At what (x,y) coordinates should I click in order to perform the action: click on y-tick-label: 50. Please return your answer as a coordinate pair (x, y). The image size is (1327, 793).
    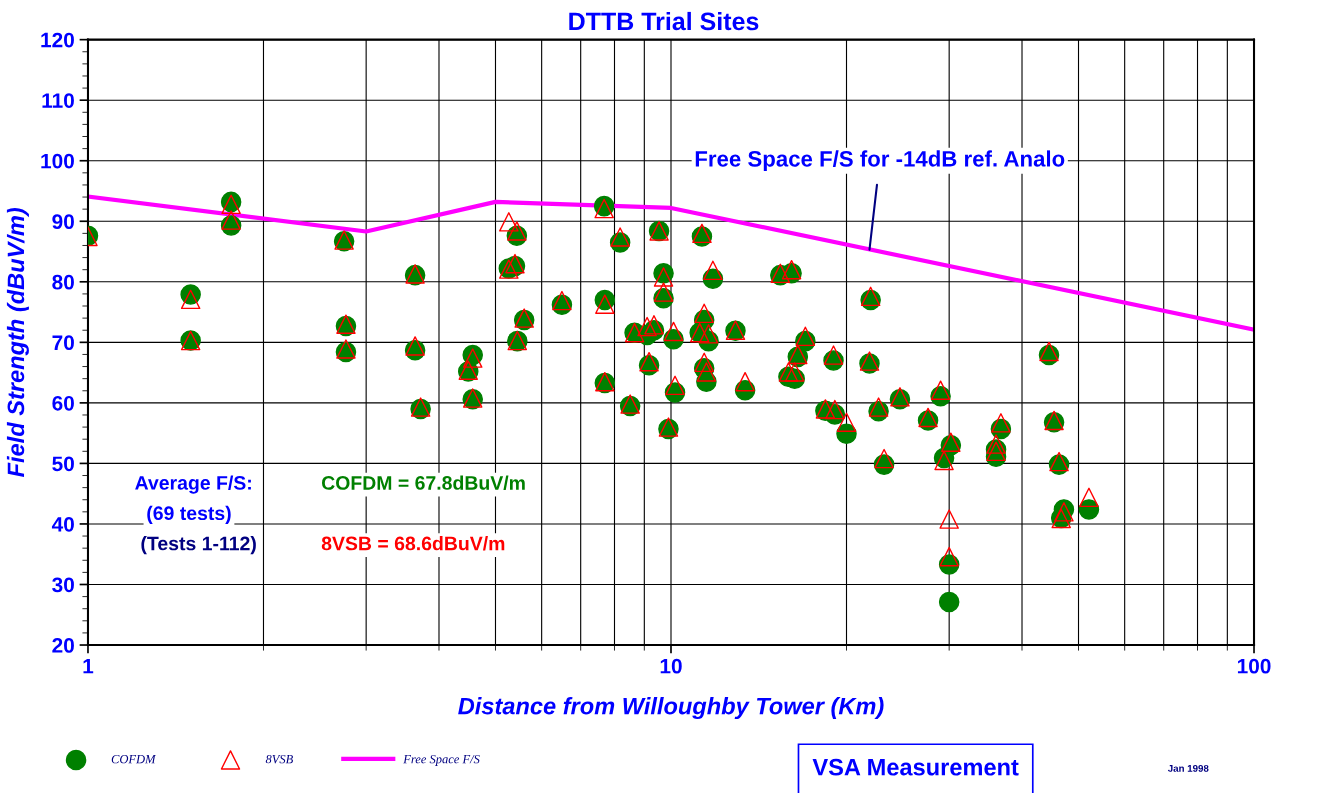
    Looking at the image, I should click on (63, 464).